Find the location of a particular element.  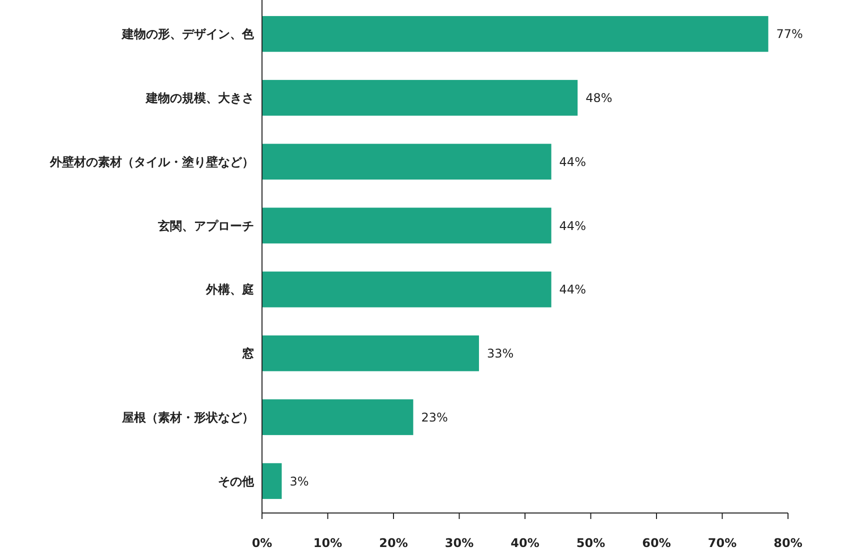

data-label: 33% is located at coordinates (500, 353).